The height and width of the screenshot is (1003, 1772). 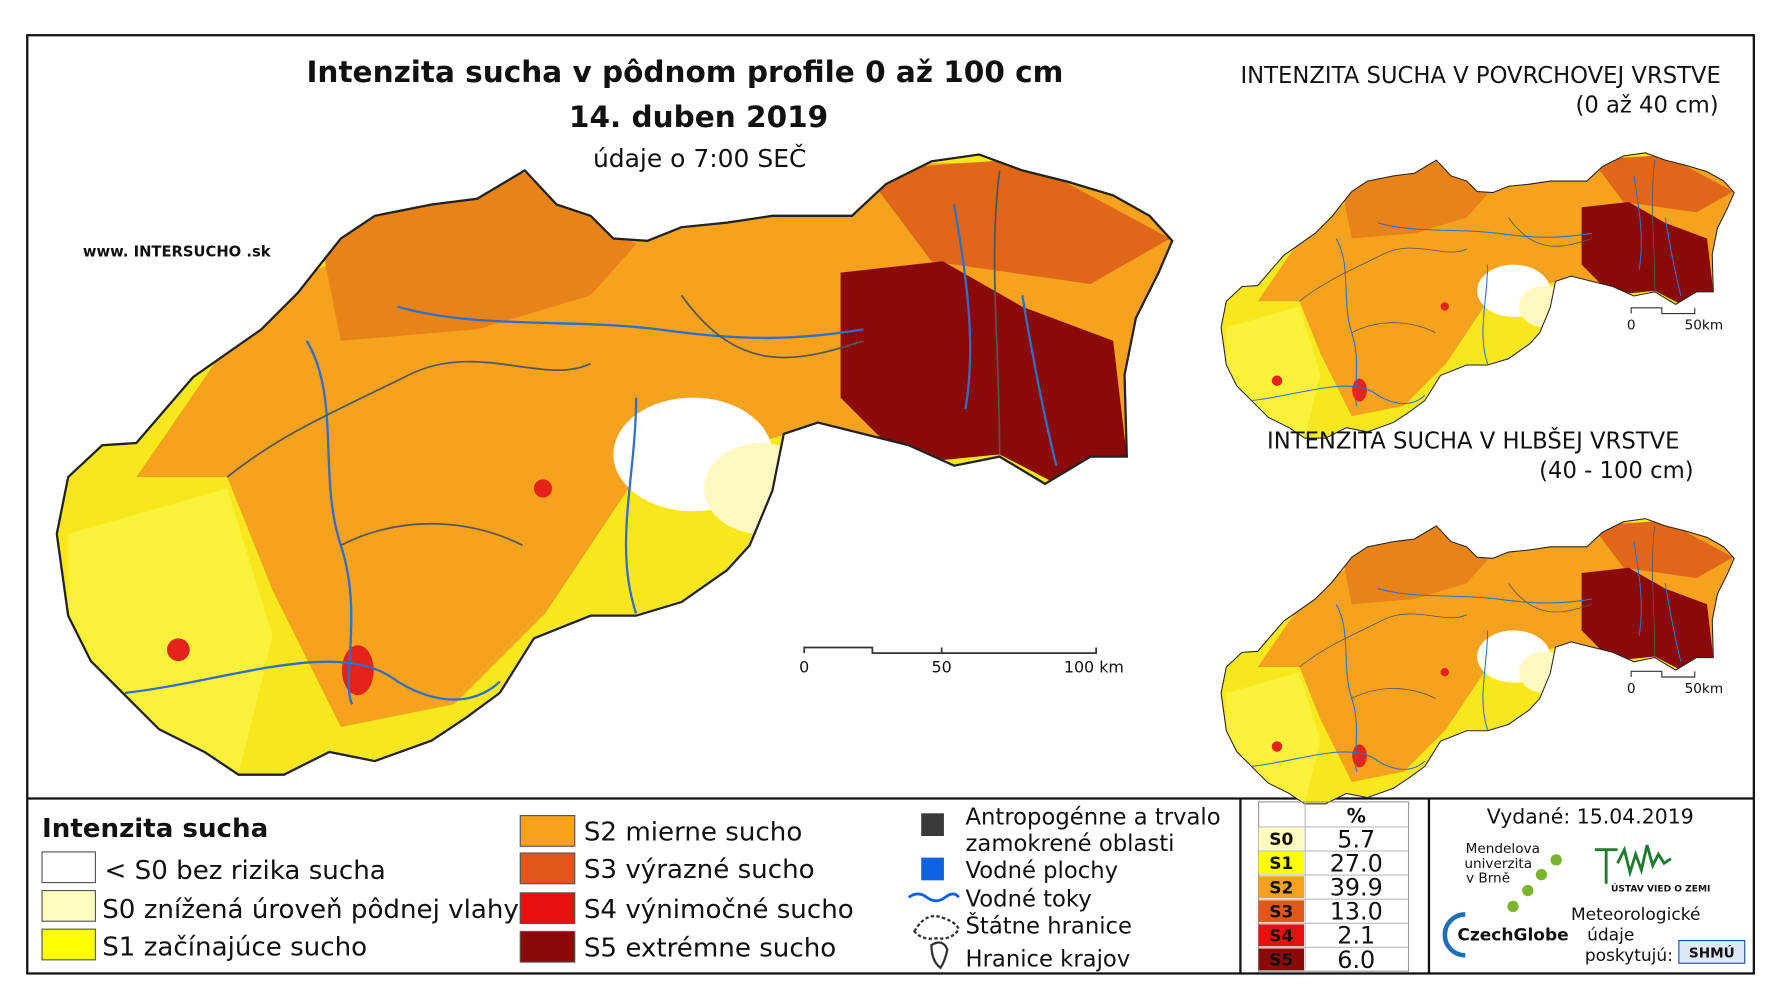 What do you see at coordinates (939, 955) in the screenshot?
I see `icon-region` at bounding box center [939, 955].